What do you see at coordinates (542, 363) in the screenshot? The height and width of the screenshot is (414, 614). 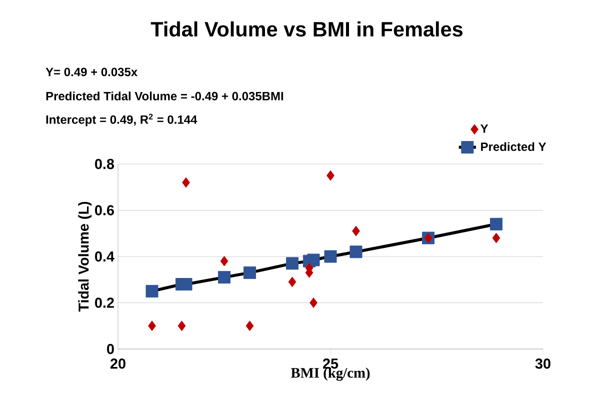 I see `x-tick-label: 30` at bounding box center [542, 363].